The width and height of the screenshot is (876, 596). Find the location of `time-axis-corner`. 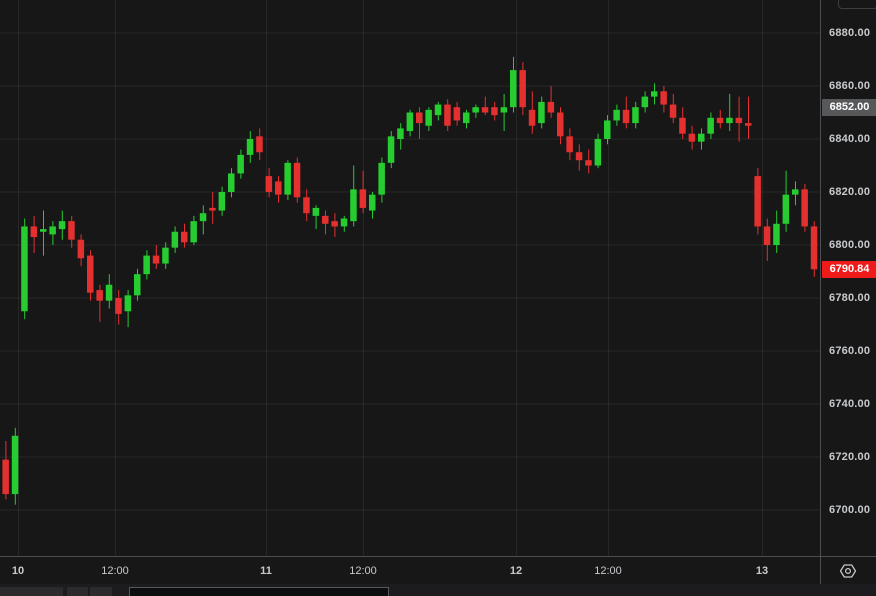

time-axis-corner is located at coordinates (848, 570).